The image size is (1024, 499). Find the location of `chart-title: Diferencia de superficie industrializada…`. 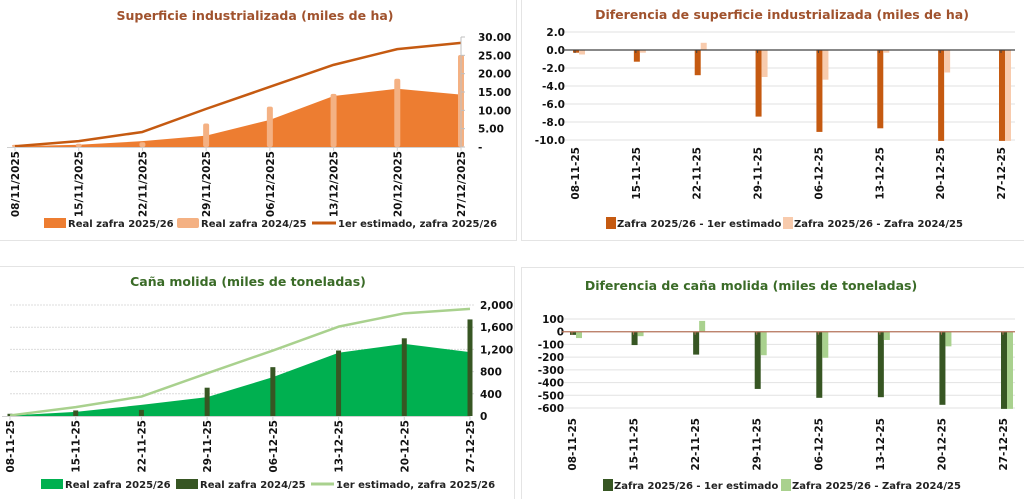

chart-title: Diferencia de superficie industrializada… is located at coordinates (782, 14).